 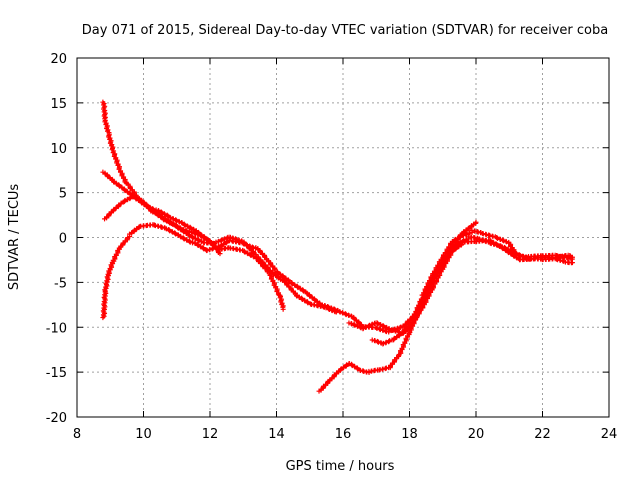 I want to click on x-tick-label: 18, so click(x=409, y=434).